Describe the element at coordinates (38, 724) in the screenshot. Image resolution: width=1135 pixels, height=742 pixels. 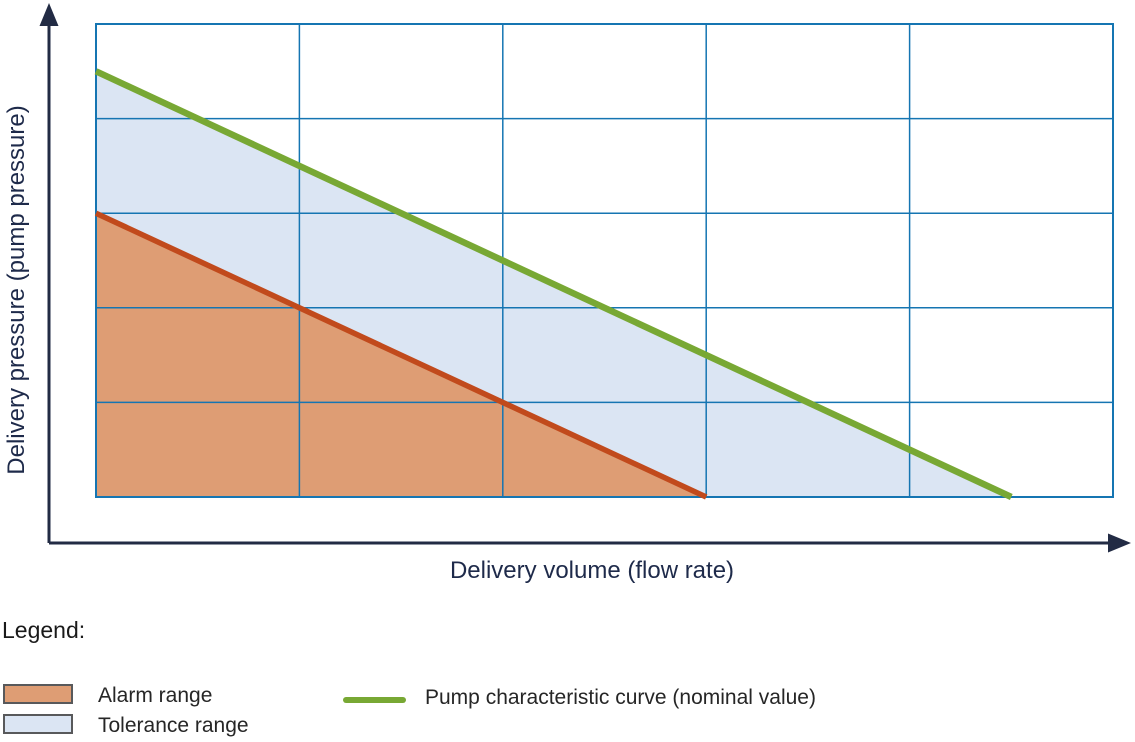
I see `tolerance-range-swatch` at that location.